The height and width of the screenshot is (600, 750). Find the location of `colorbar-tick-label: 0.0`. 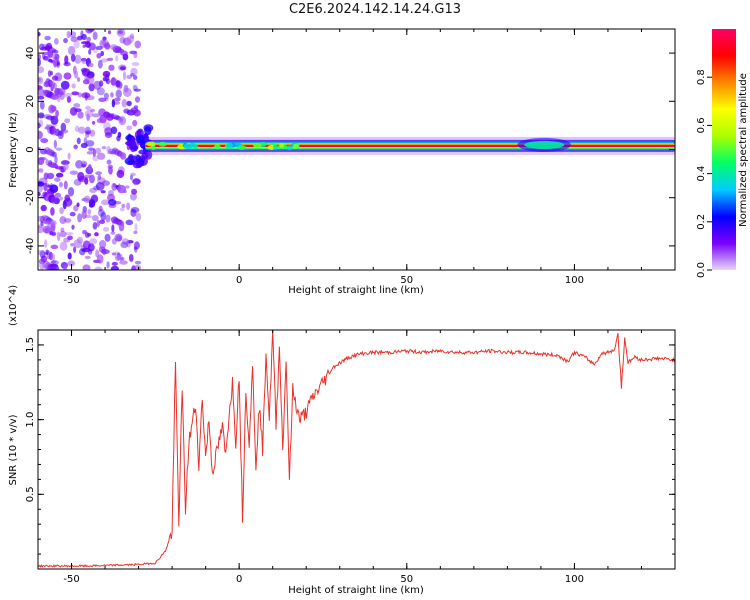

colorbar-tick-label: 0.0 is located at coordinates (701, 270).